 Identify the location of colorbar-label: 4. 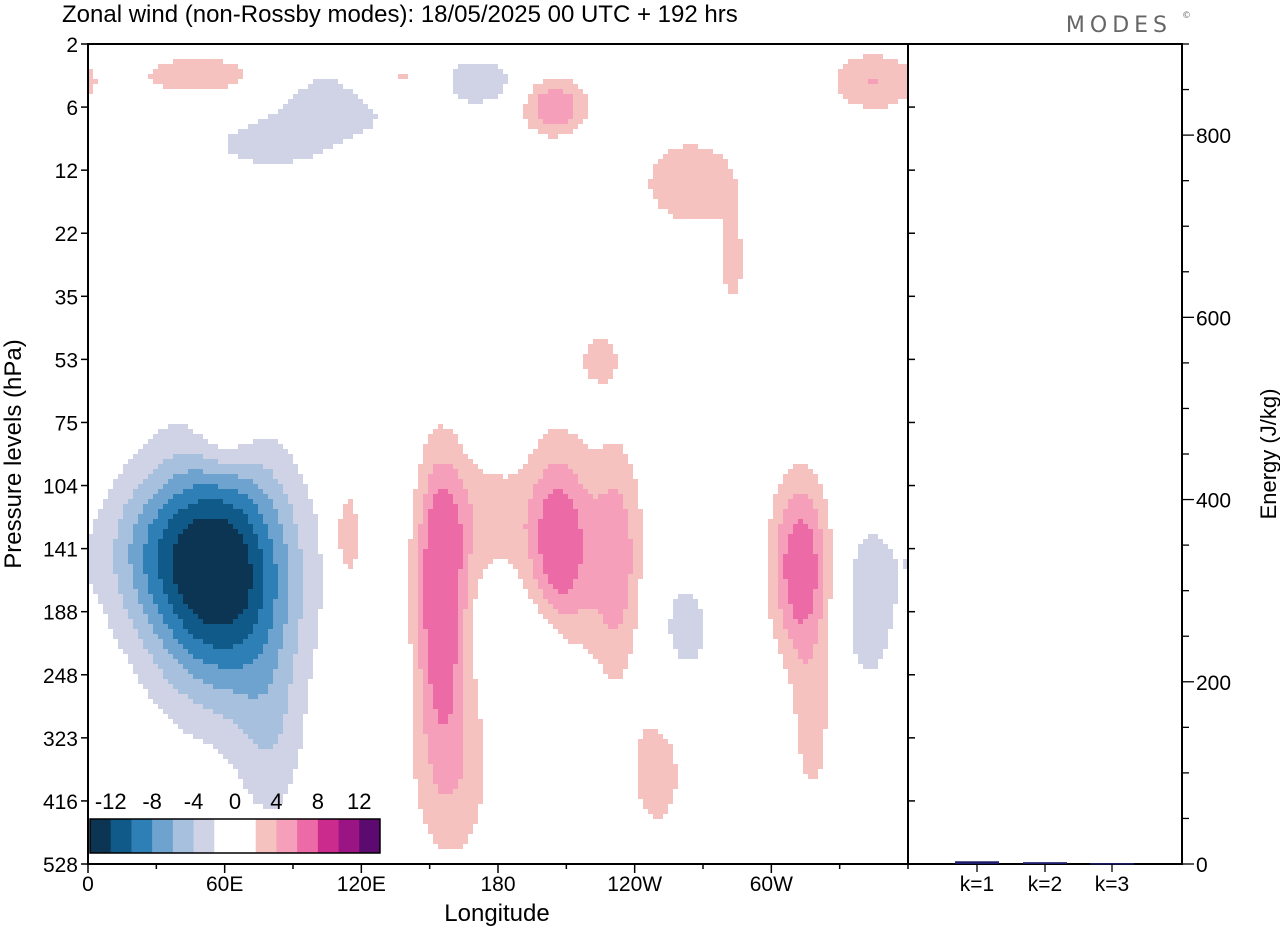
(276, 801).